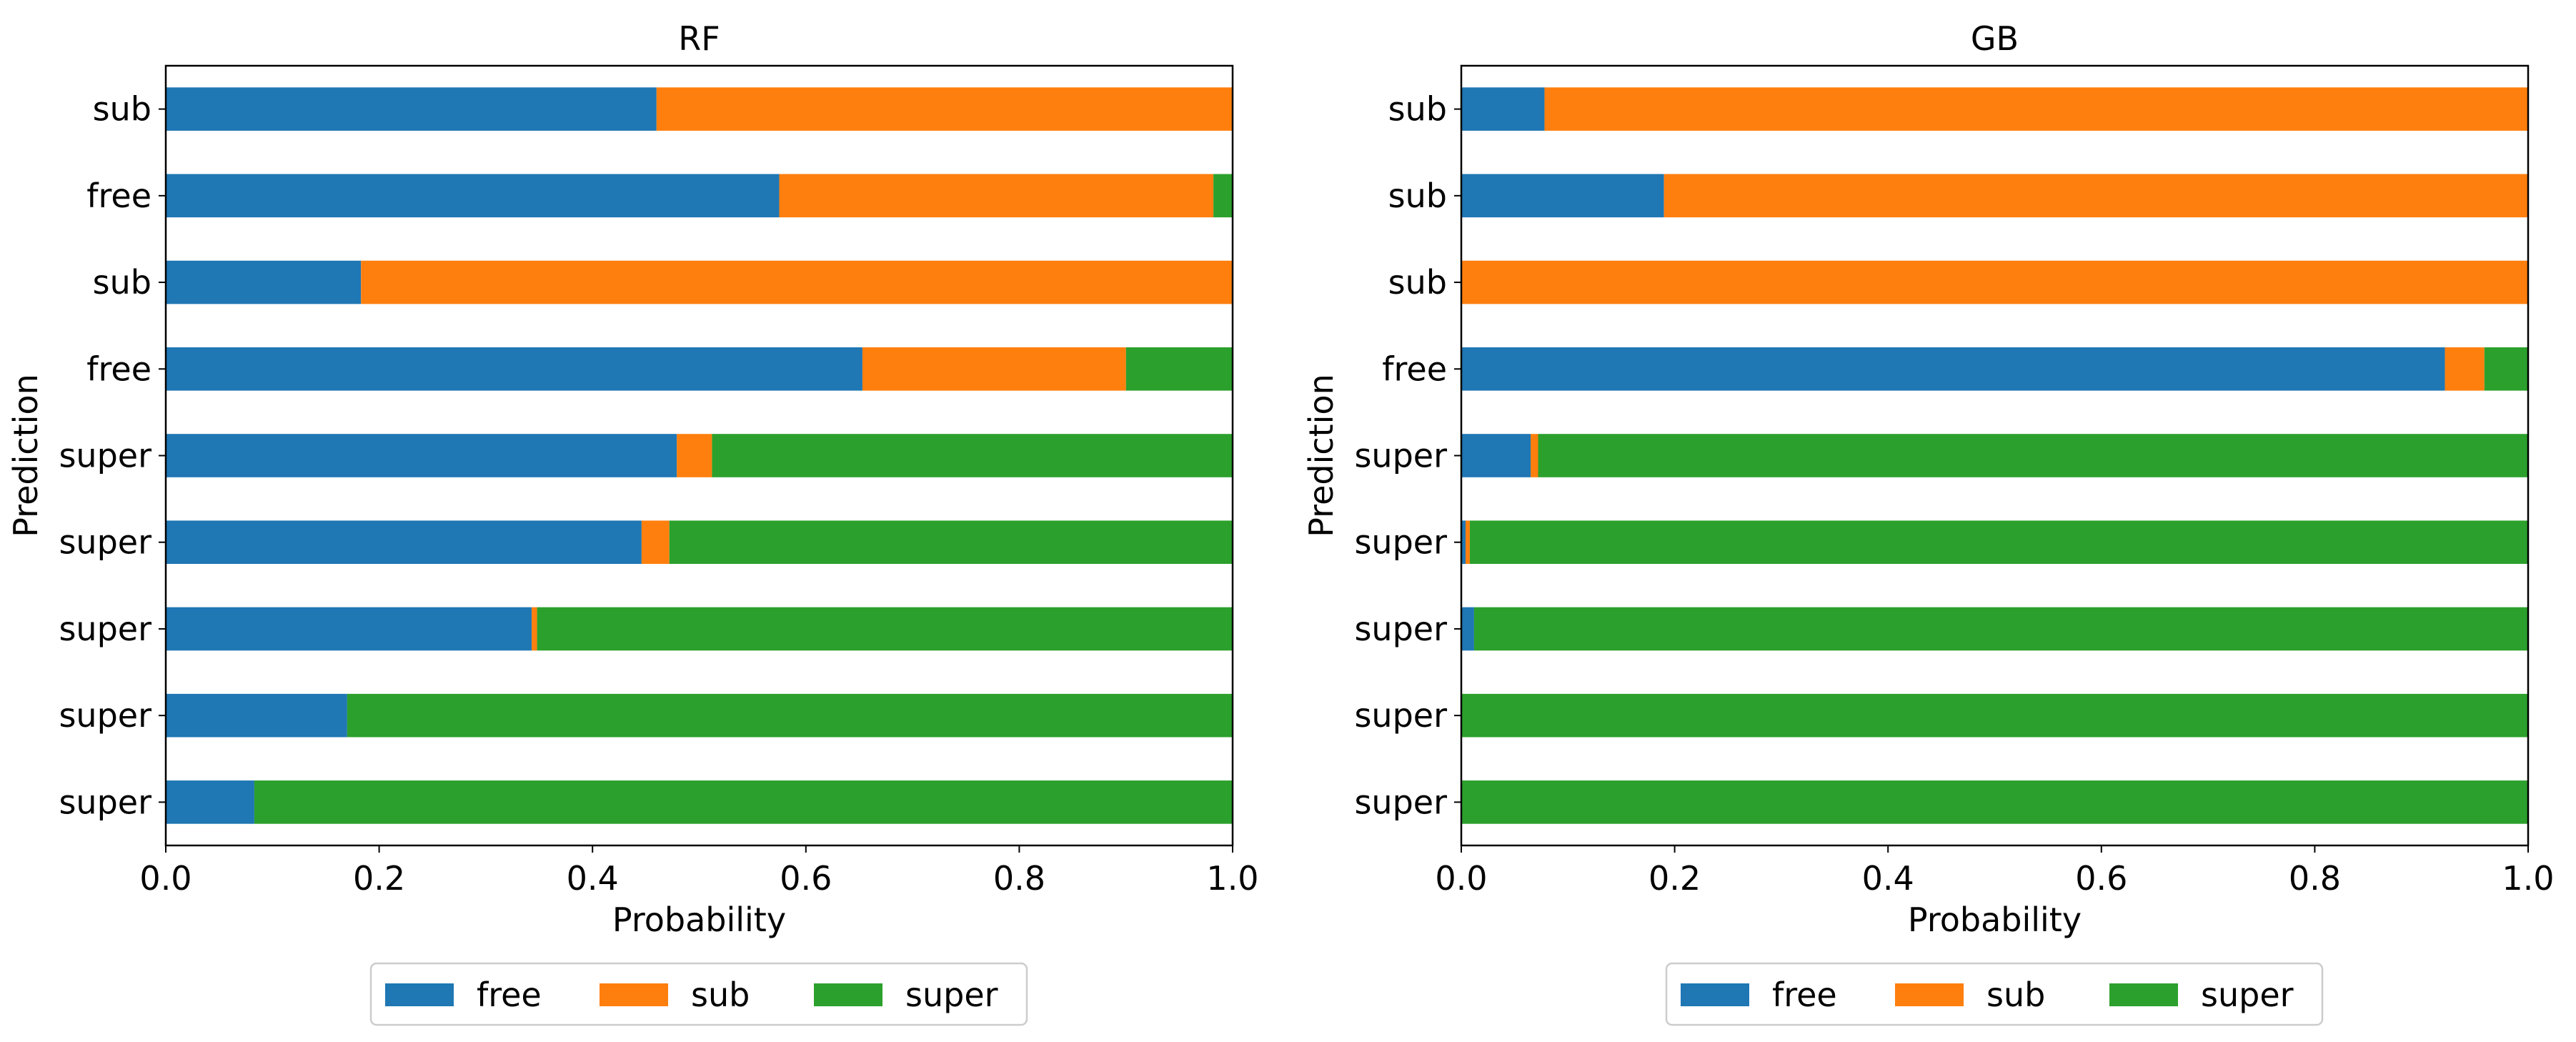 The height and width of the screenshot is (1042, 2576). Describe the element at coordinates (699, 38) in the screenshot. I see `chart-title: RF` at that location.